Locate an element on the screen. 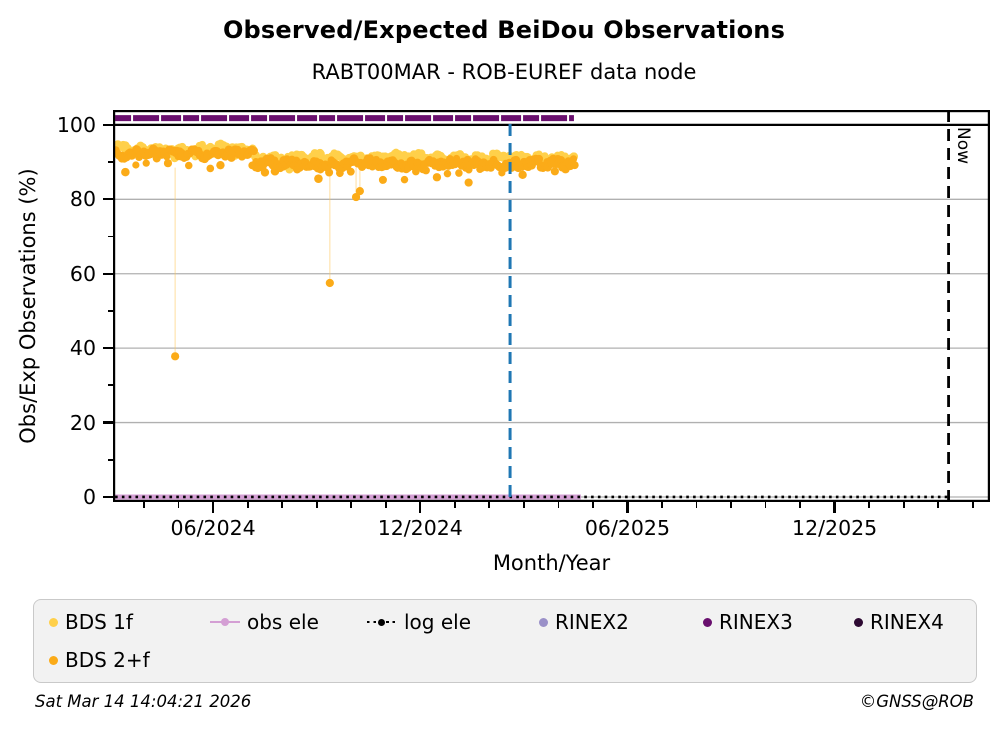  chart-title: Observed/Expected BeiDou Observations is located at coordinates (504, 30).